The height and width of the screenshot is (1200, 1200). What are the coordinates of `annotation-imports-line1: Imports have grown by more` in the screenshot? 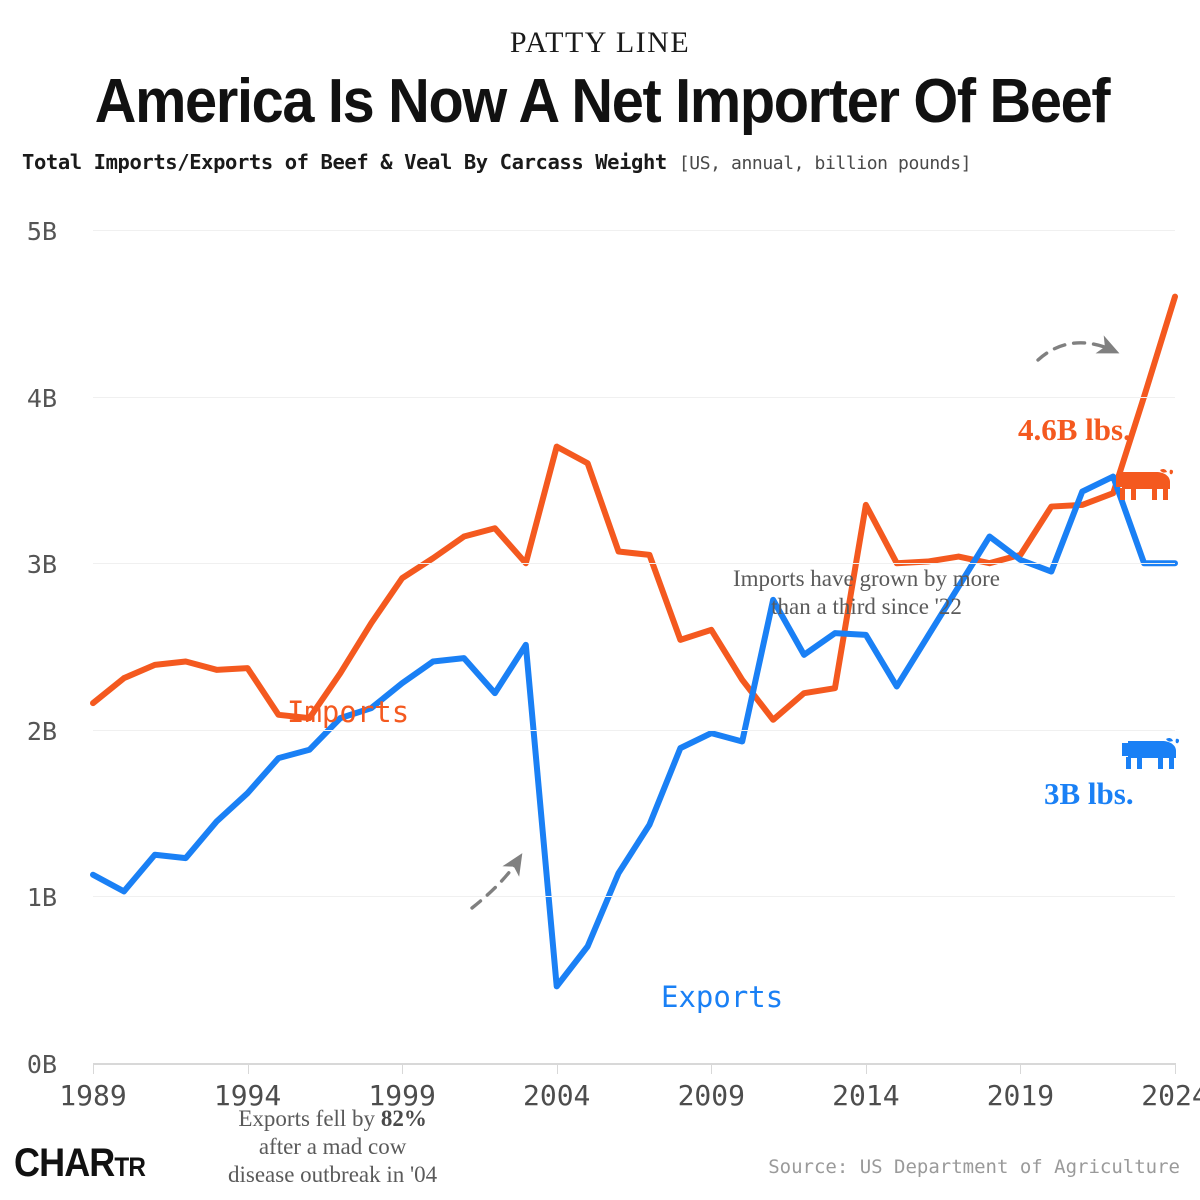 It's located at (866, 578).